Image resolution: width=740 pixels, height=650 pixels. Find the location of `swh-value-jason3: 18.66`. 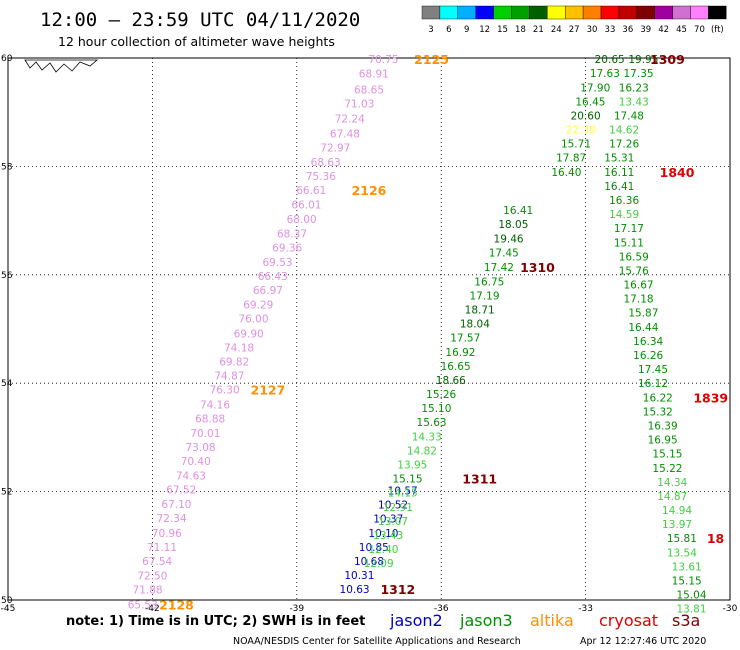

swh-value-jason3: 18.66 is located at coordinates (451, 381).